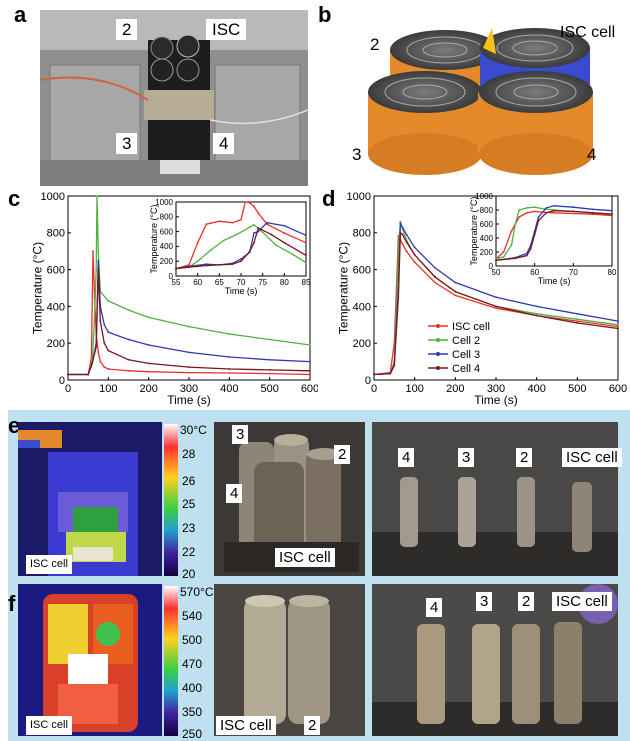 Image resolution: width=630 pixels, height=741 pixels. I want to click on d-y-axis-label: Temperature (°C), so click(344, 288).